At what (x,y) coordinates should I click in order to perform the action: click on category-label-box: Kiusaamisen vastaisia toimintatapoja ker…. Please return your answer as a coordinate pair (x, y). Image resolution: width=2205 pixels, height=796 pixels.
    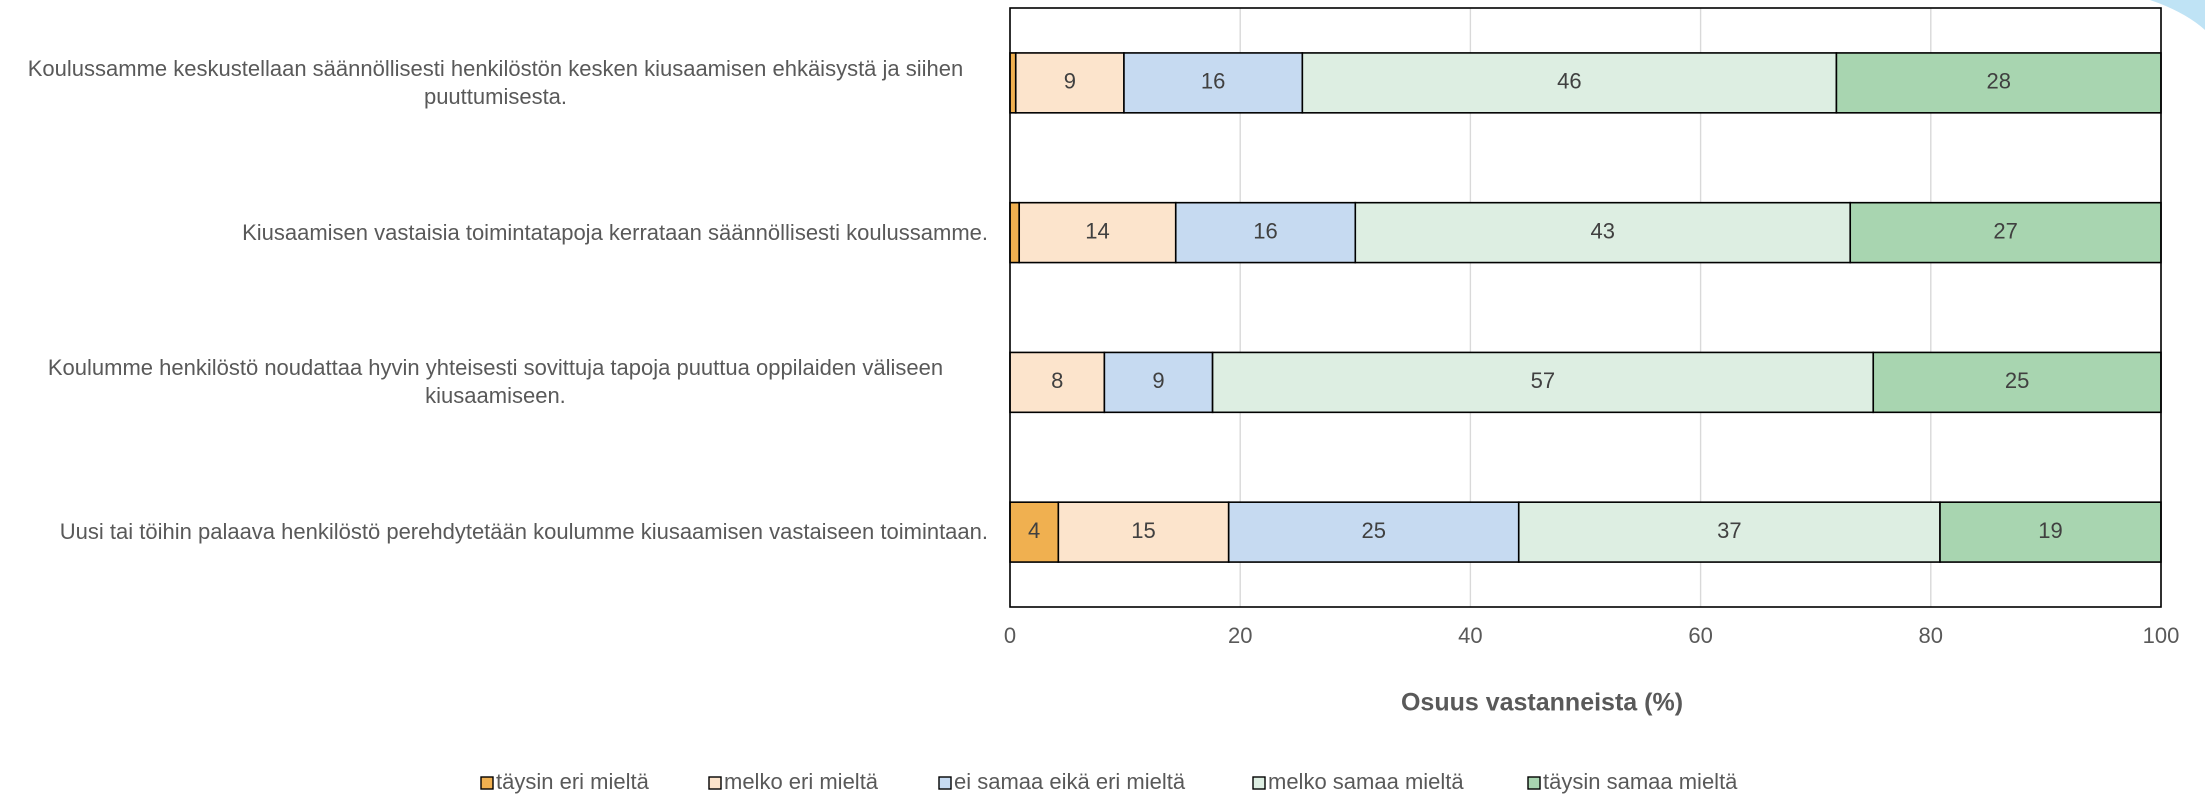
    Looking at the image, I should click on (615, 233).